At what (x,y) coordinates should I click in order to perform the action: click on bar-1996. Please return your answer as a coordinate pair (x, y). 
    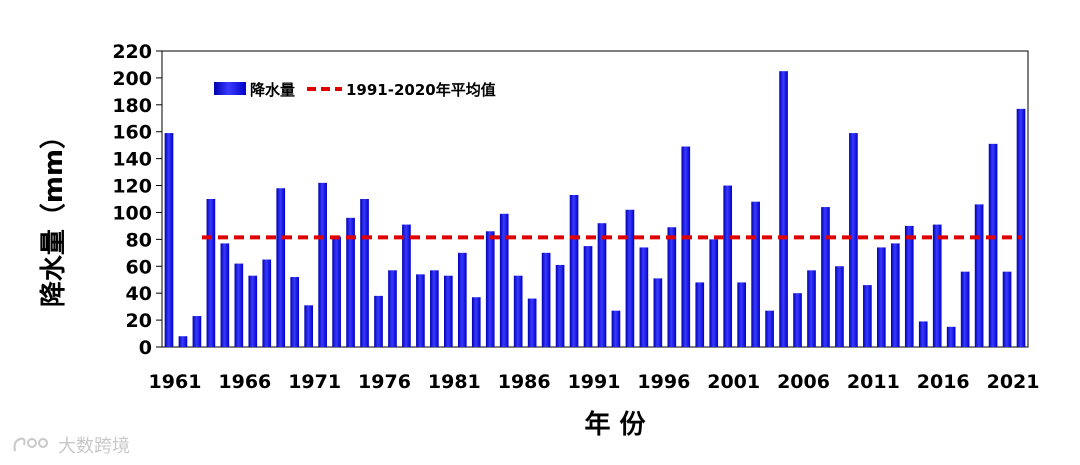
    Looking at the image, I should click on (658, 312).